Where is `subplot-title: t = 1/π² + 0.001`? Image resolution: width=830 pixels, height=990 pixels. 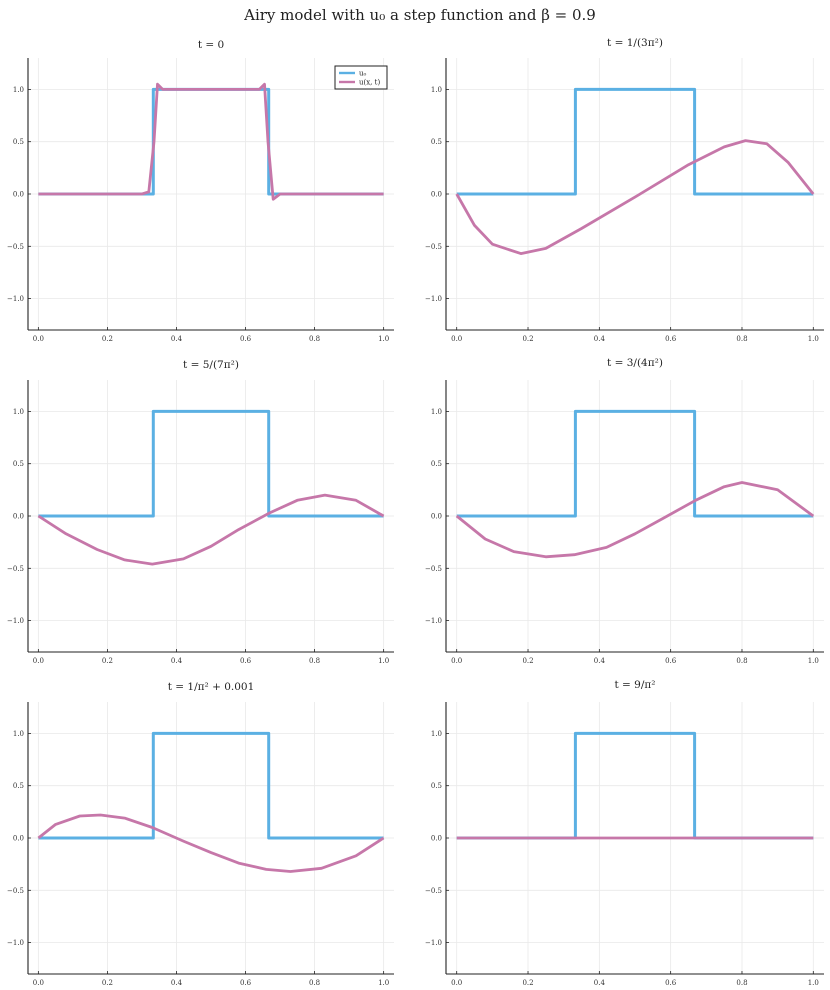
subplot-title: t = 1/π² + 0.001 is located at coordinates (211, 687).